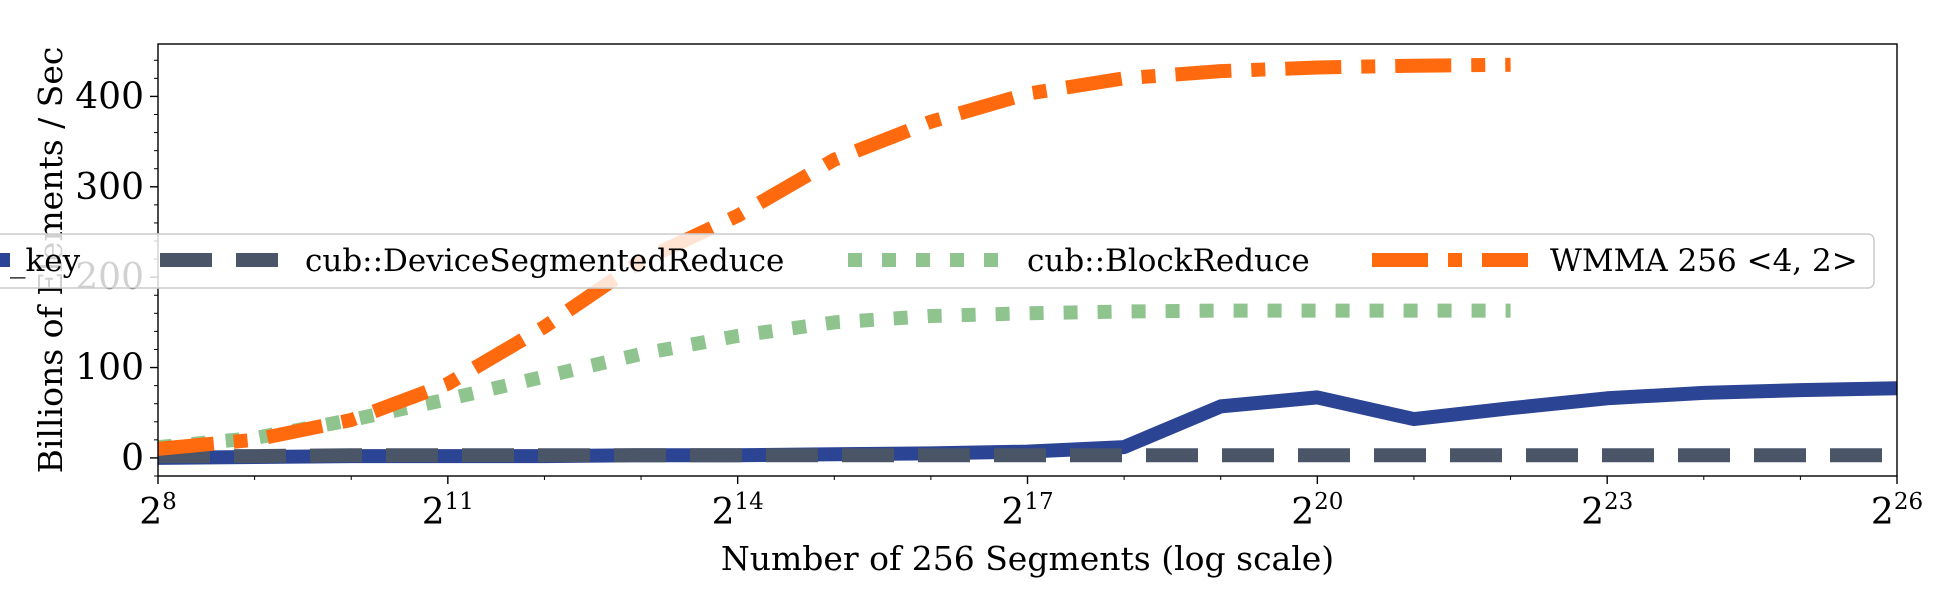 The width and height of the screenshot is (1939, 600). I want to click on x-tick-exponent: 26, so click(1908, 502).